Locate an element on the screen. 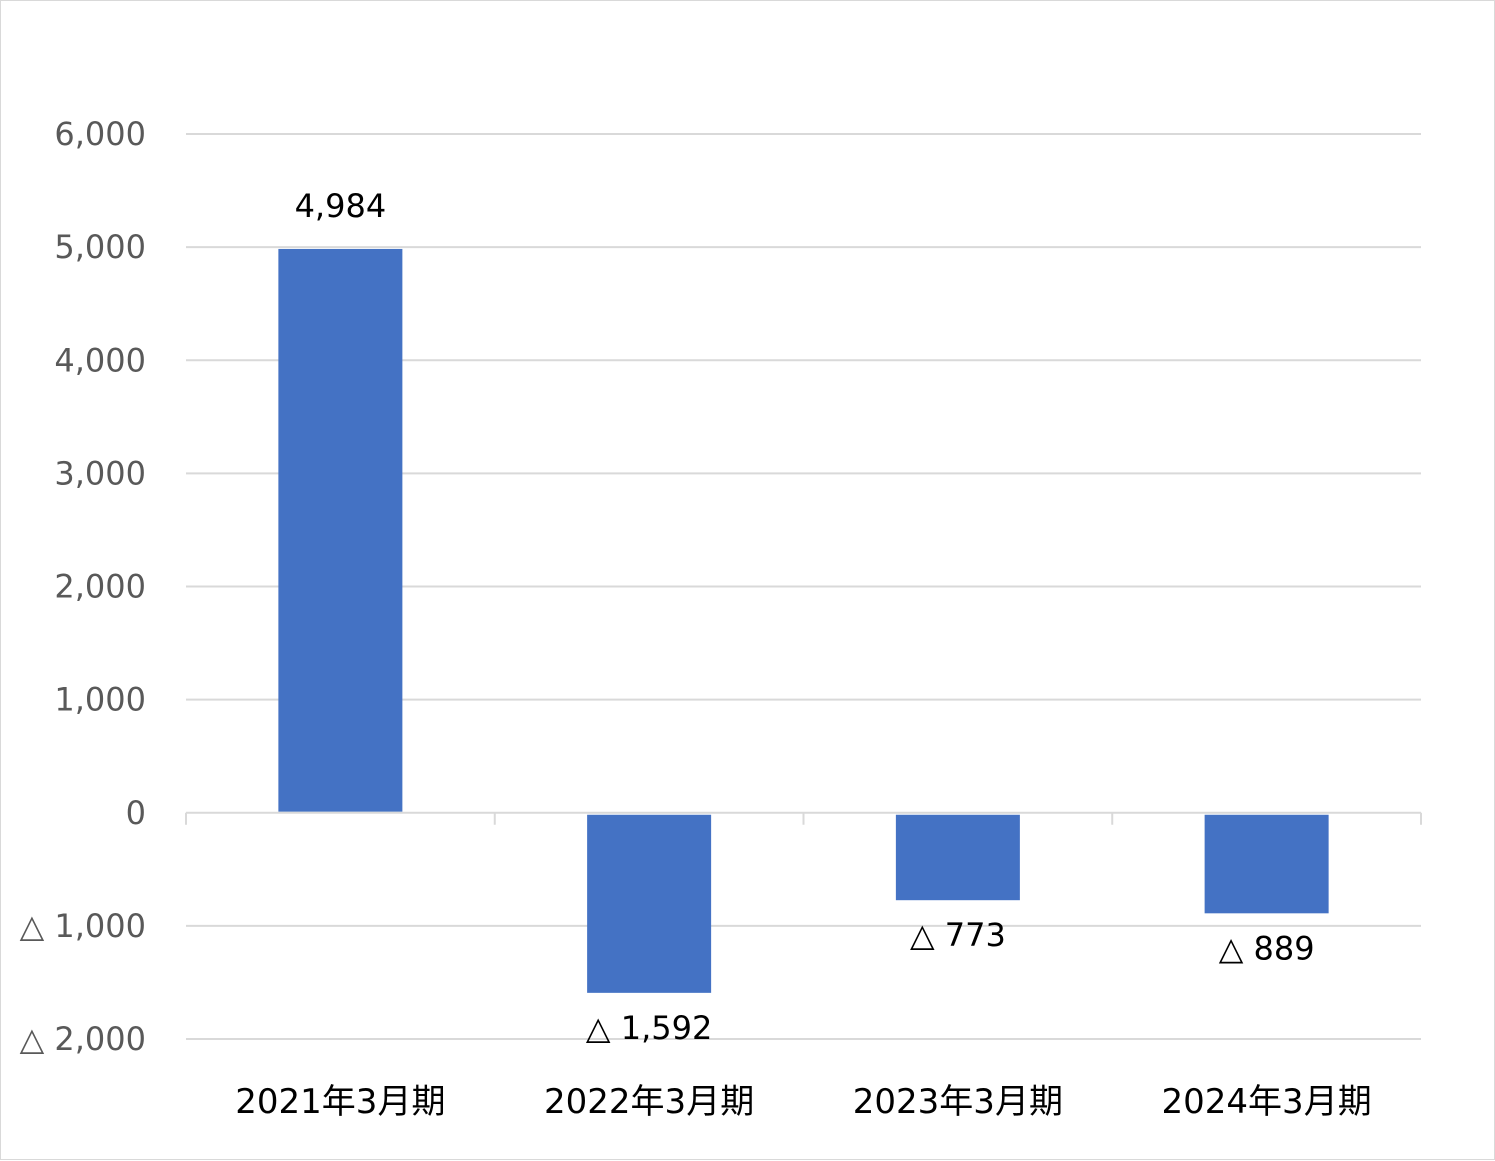 Image resolution: width=1495 pixels, height=1161 pixels. y-tick-label: 1,000 is located at coordinates (100, 700).